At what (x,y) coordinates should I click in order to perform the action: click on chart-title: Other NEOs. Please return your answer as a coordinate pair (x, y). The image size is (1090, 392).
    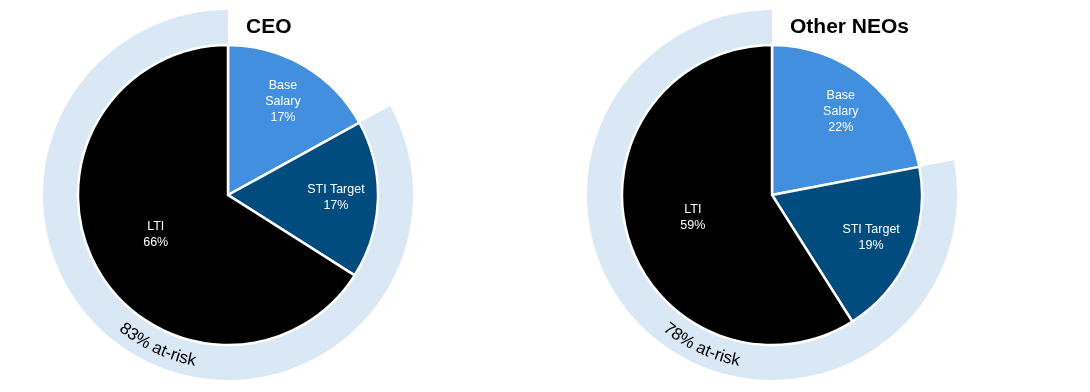
    Looking at the image, I should click on (850, 25).